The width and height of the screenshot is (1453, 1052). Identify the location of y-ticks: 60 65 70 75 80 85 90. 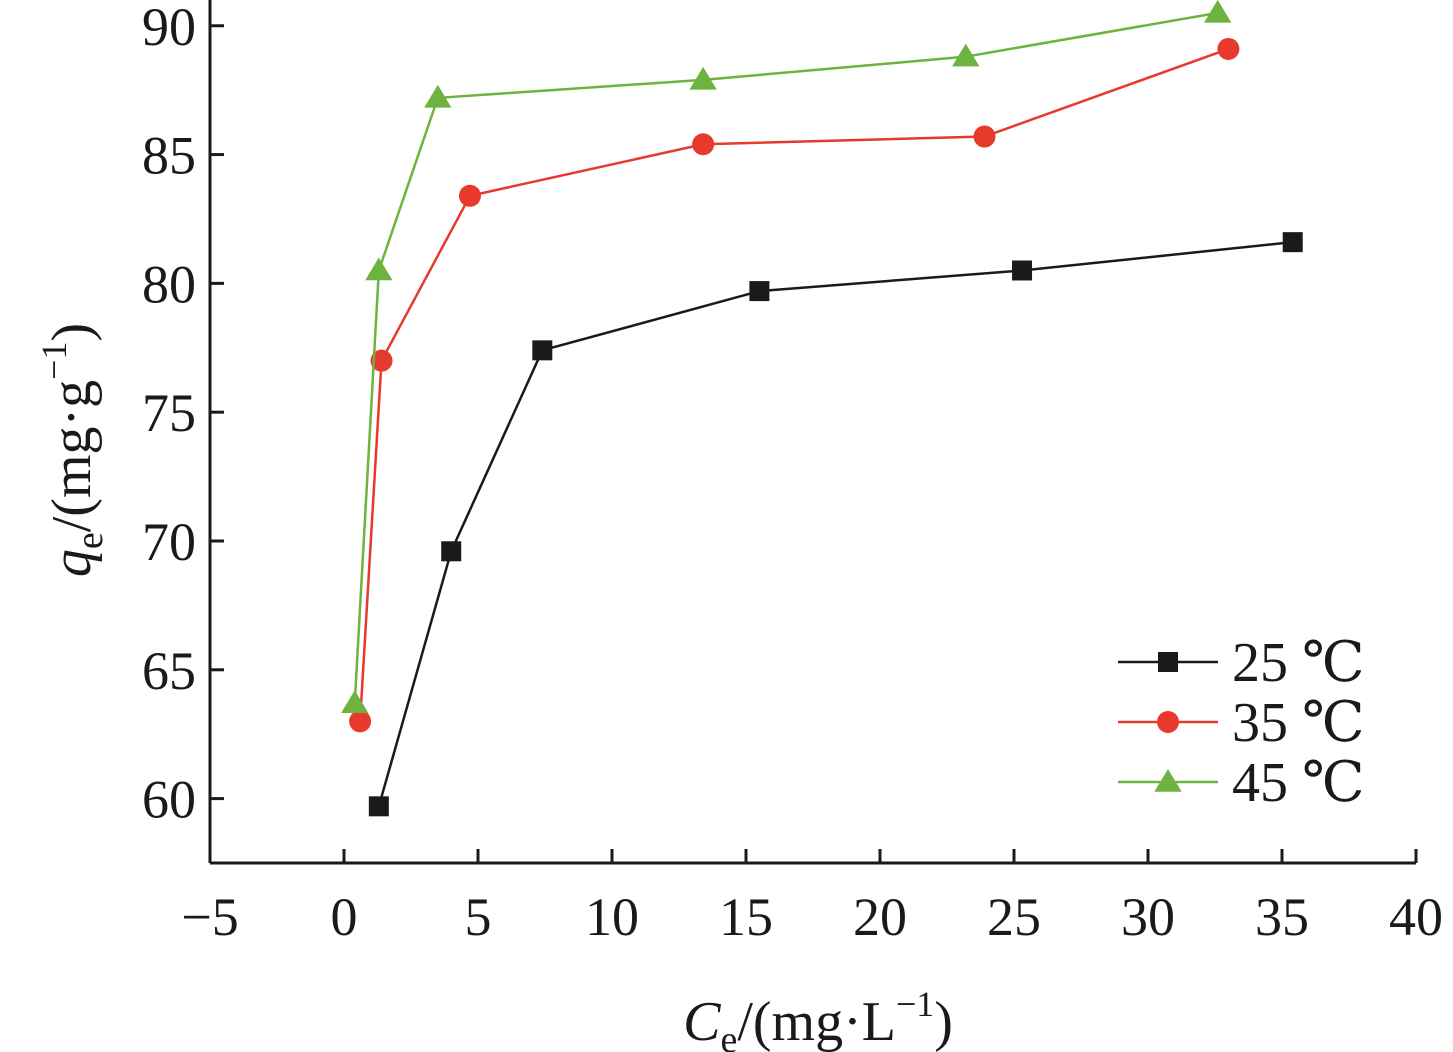
(183, 415).